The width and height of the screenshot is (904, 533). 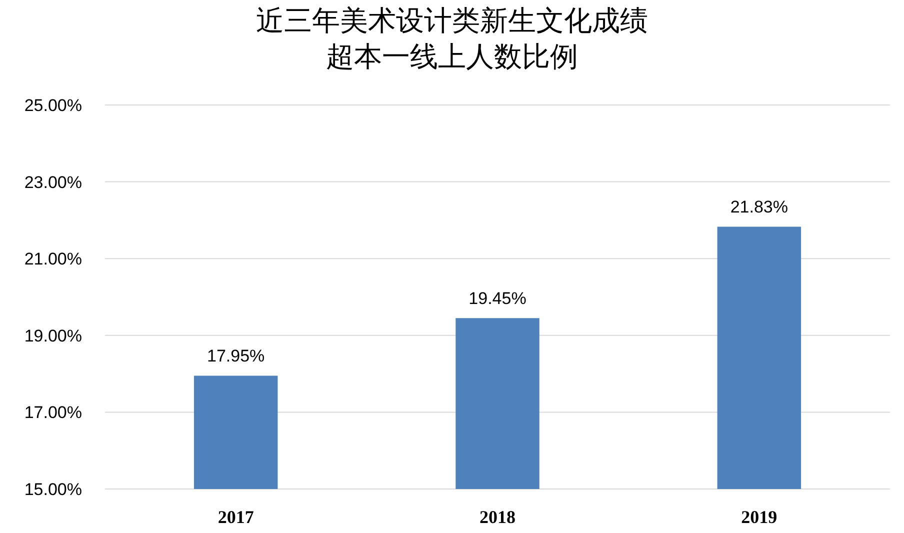 What do you see at coordinates (53, 105) in the screenshot?
I see `y-tick-label: 25.00%` at bounding box center [53, 105].